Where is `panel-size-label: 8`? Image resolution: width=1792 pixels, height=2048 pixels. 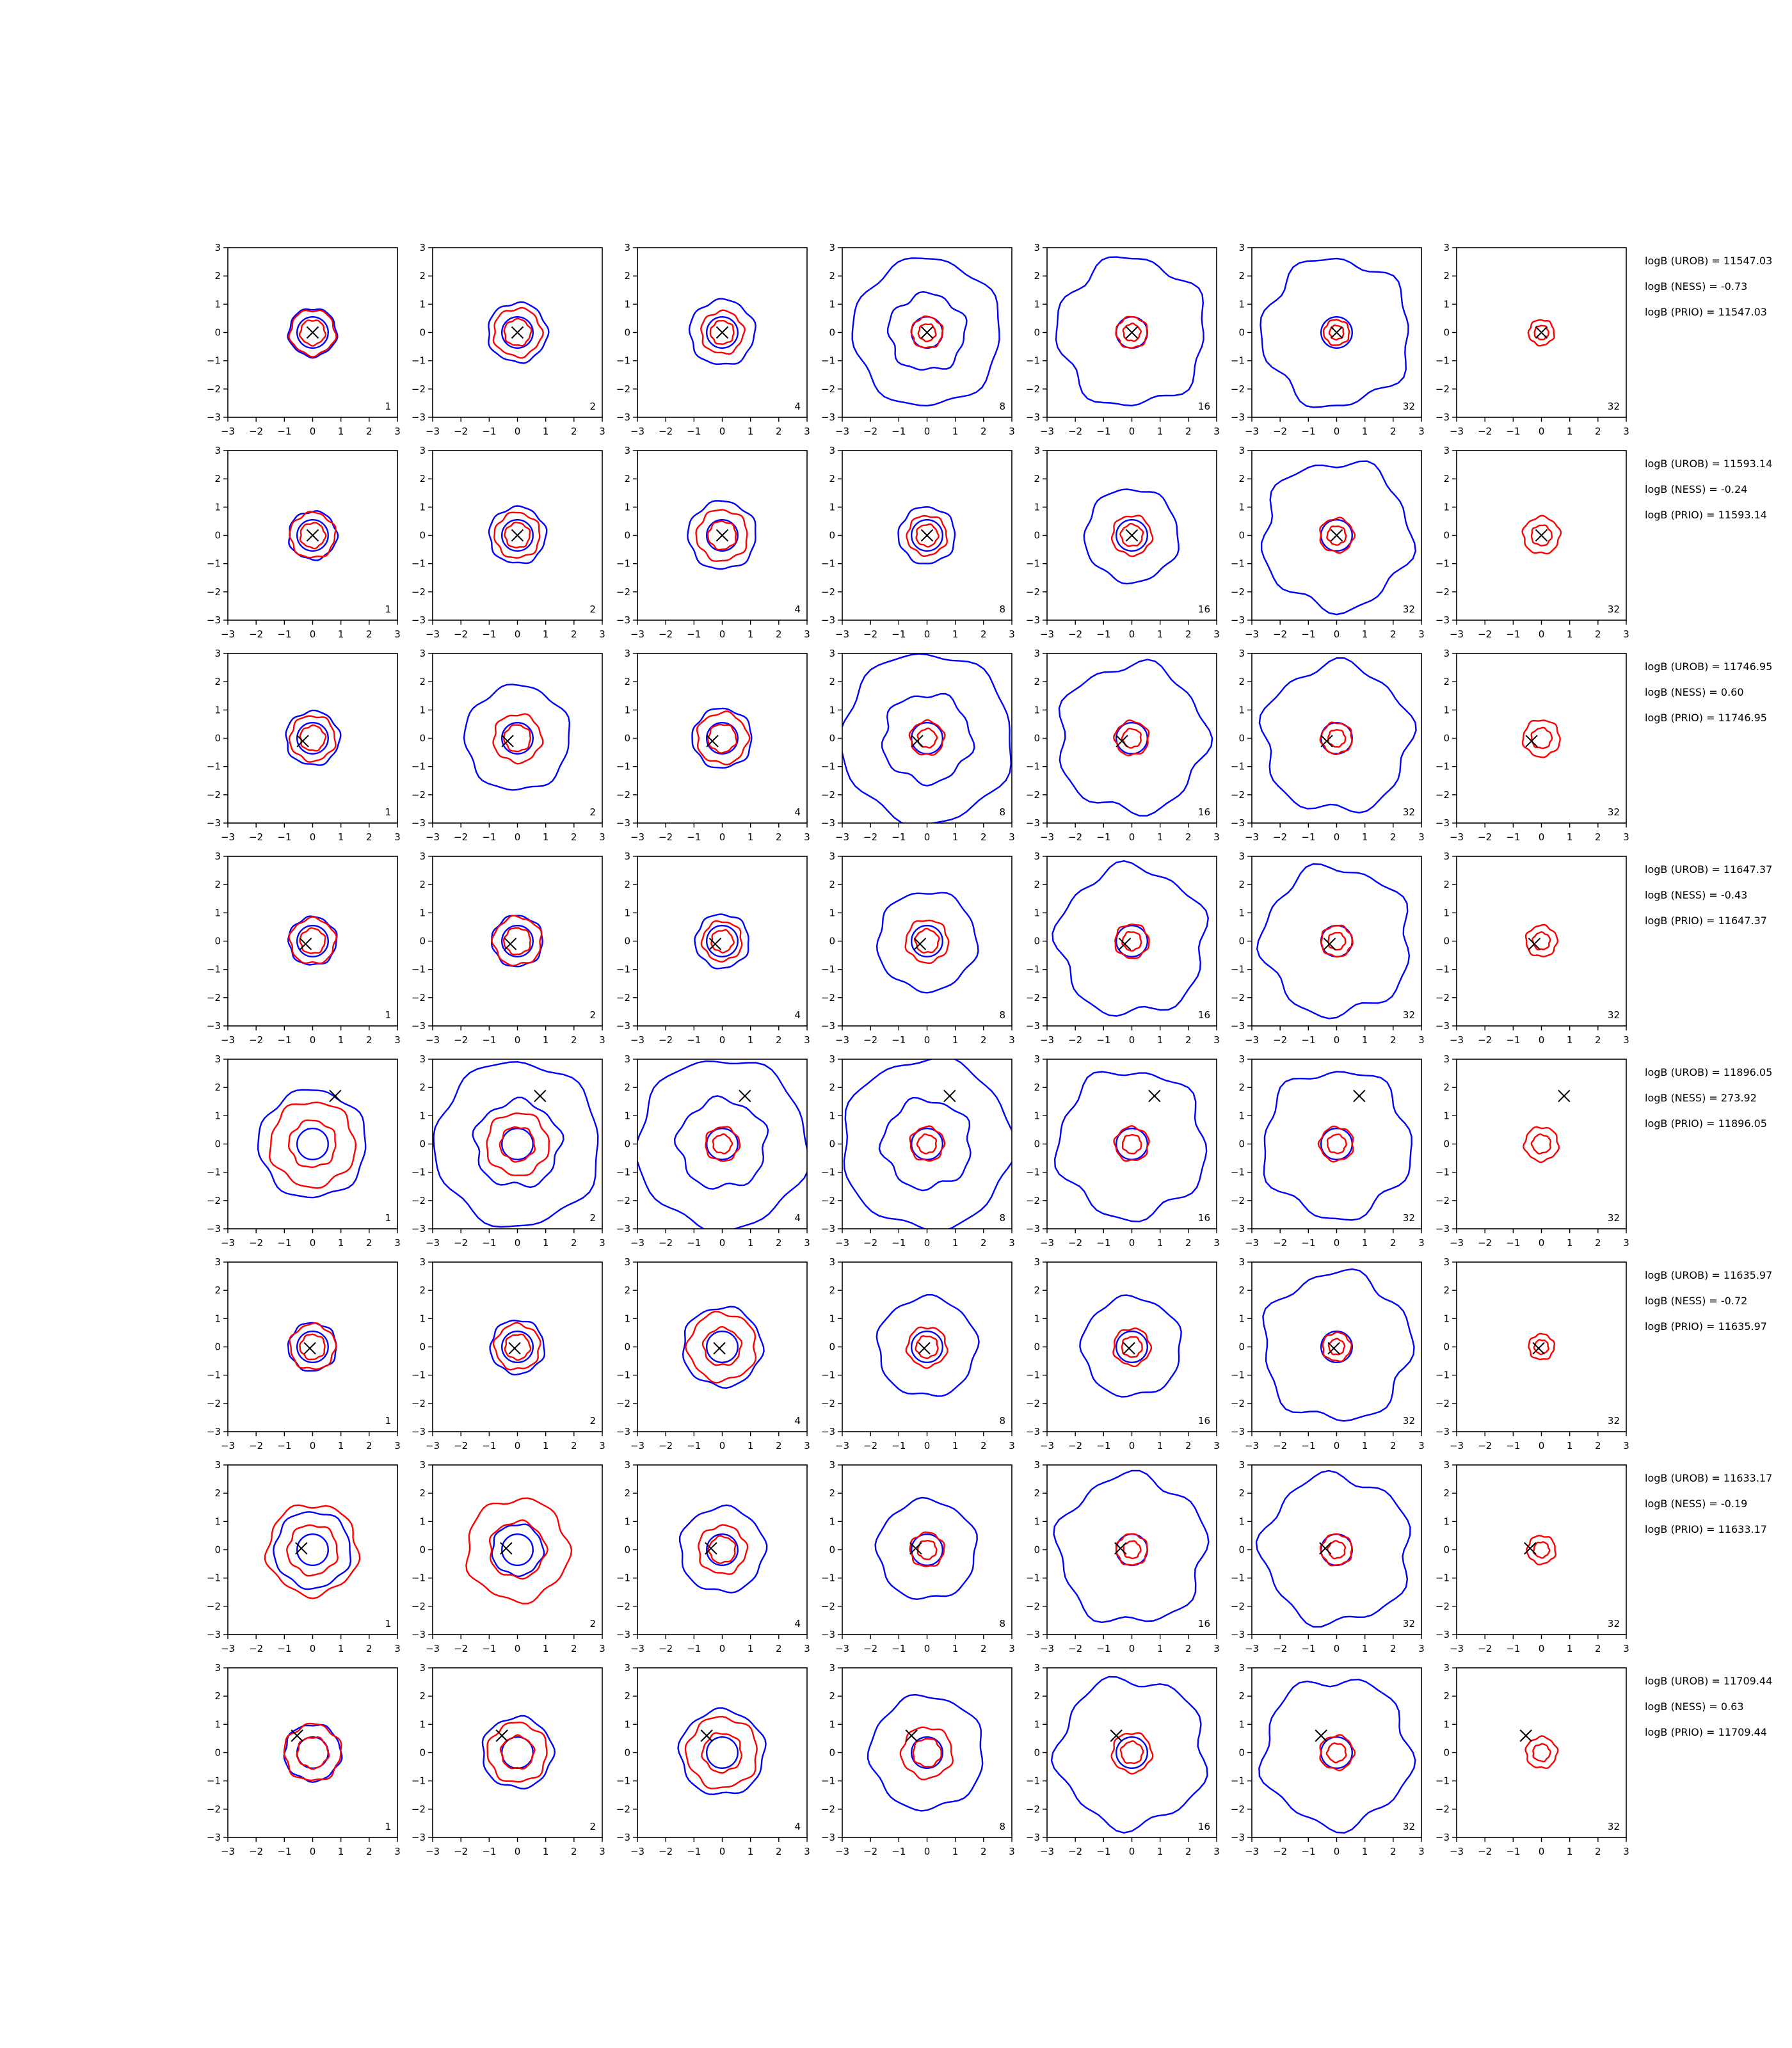
panel-size-label: 8 is located at coordinates (1002, 609).